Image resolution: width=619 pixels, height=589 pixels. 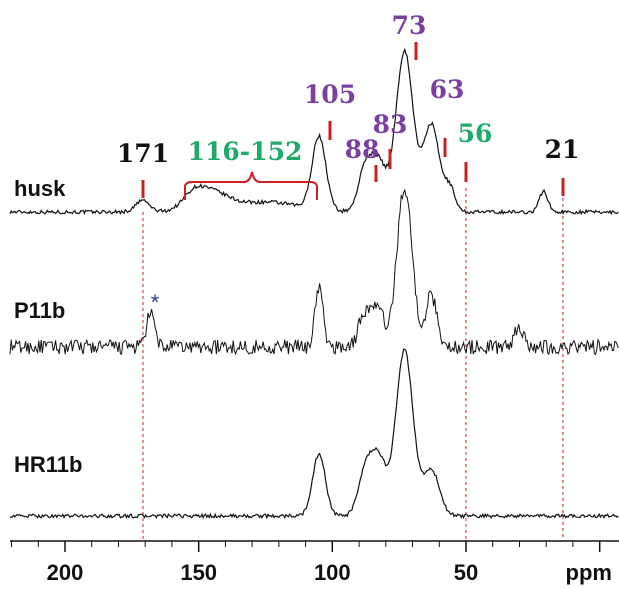 What do you see at coordinates (48, 326) in the screenshot?
I see `trace-labels: husk P11b HR11b` at bounding box center [48, 326].